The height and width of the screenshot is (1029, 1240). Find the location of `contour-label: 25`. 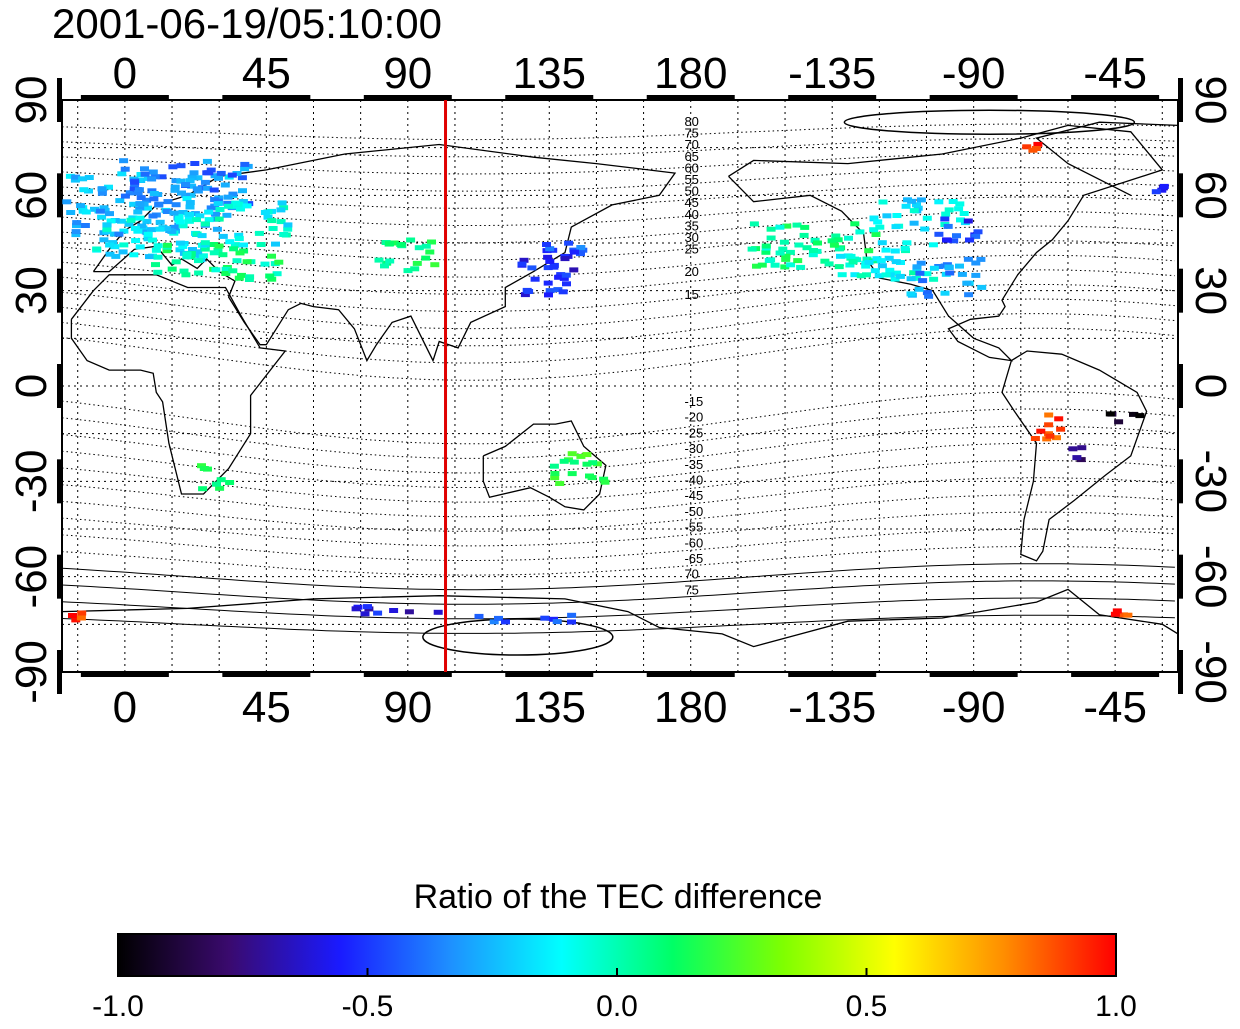

contour-label: 25 is located at coordinates (691, 249).